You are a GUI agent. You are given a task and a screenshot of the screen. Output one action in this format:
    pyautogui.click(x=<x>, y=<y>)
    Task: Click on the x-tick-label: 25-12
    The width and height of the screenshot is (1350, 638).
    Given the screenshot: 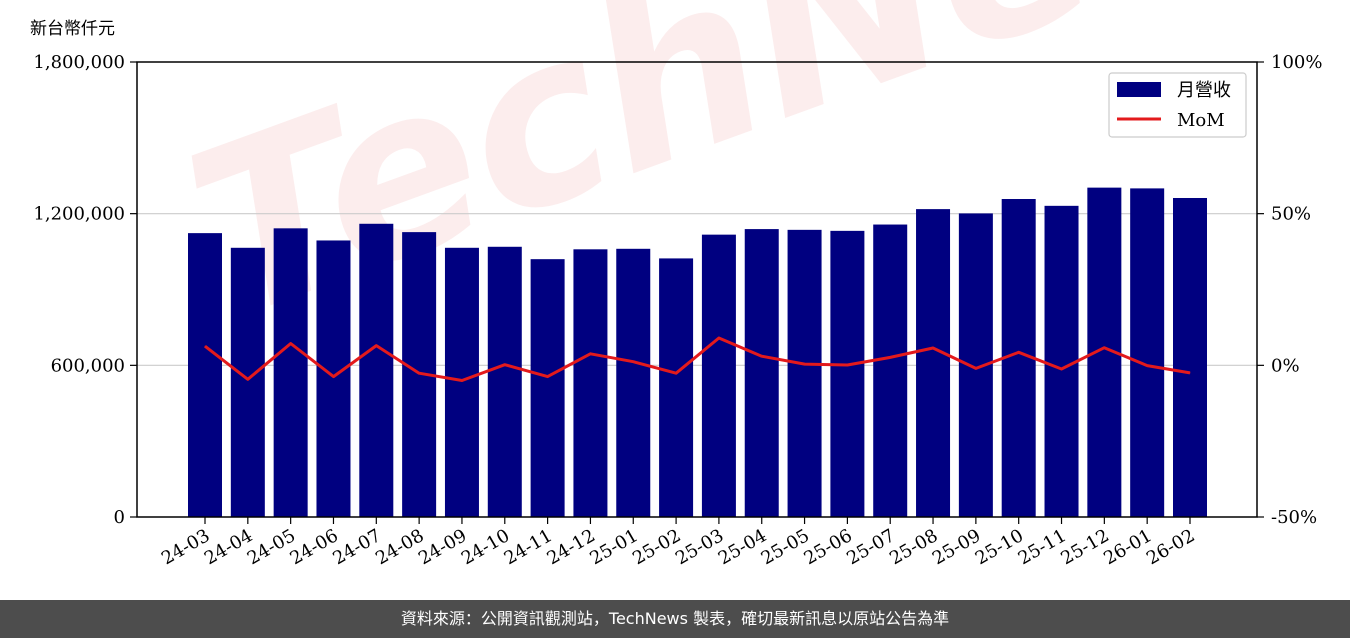 What is the action you would take?
    pyautogui.click(x=1084, y=547)
    